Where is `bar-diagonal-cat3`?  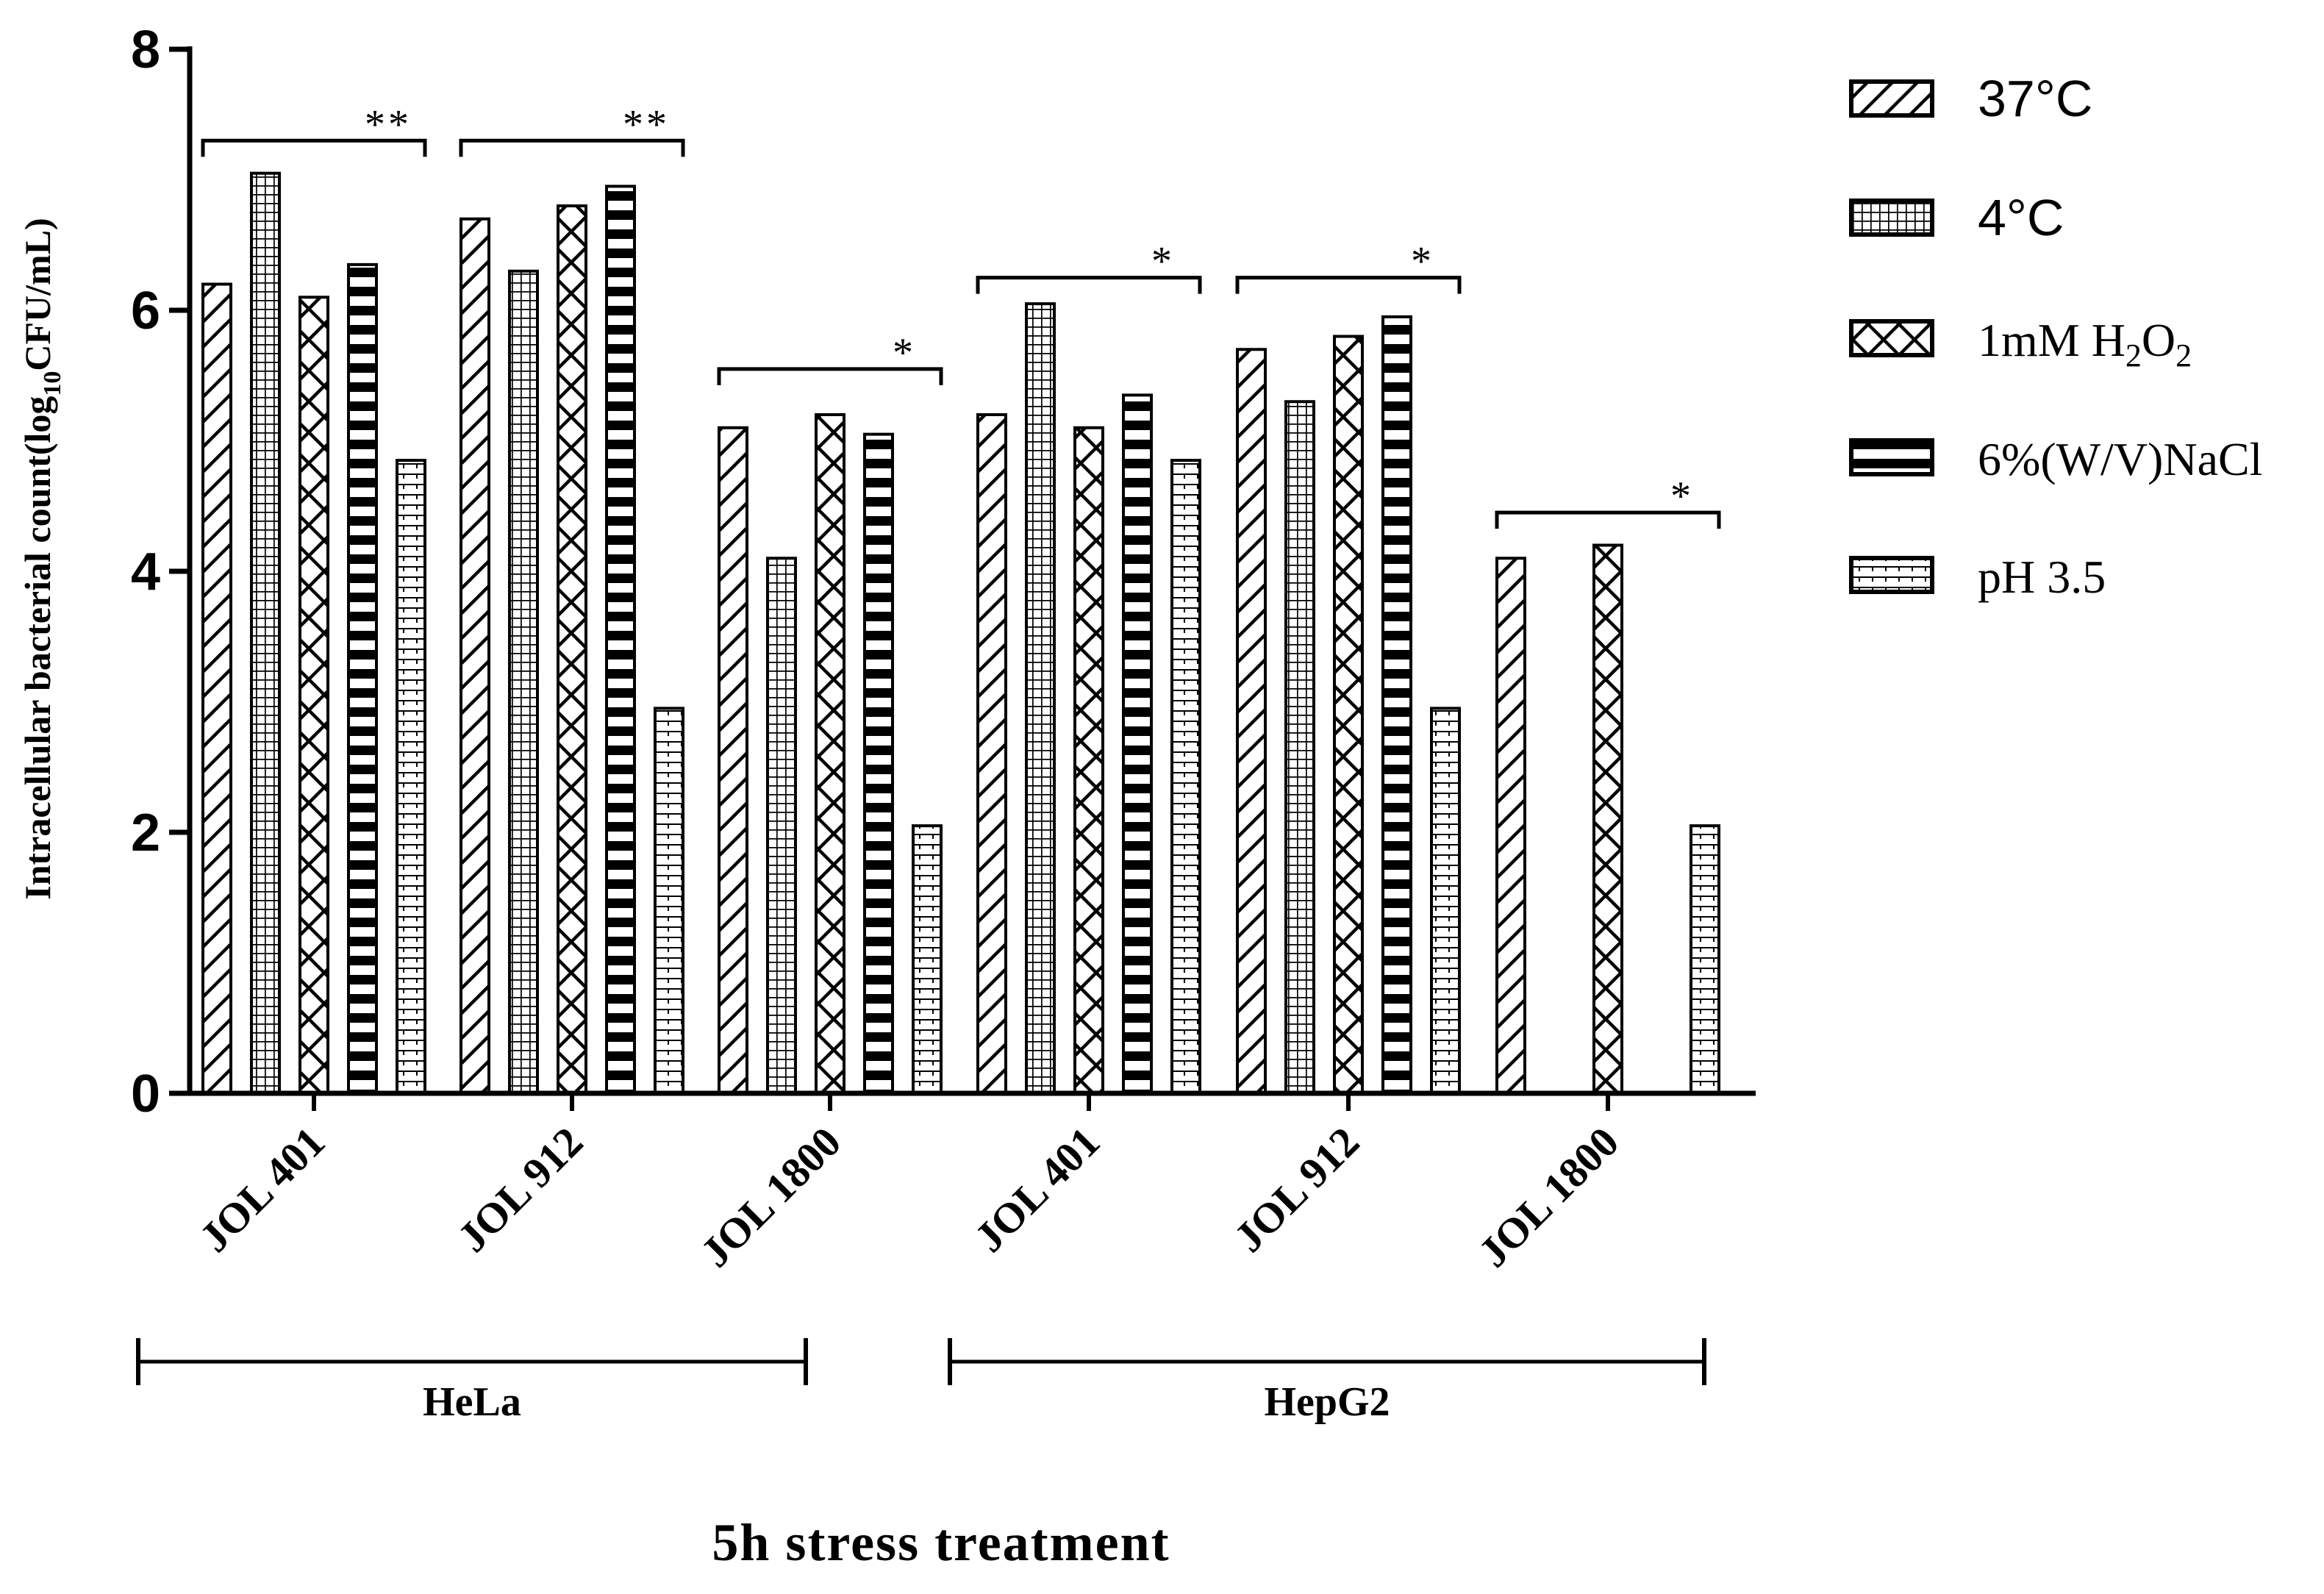 bar-diagonal-cat3 is located at coordinates (992, 754).